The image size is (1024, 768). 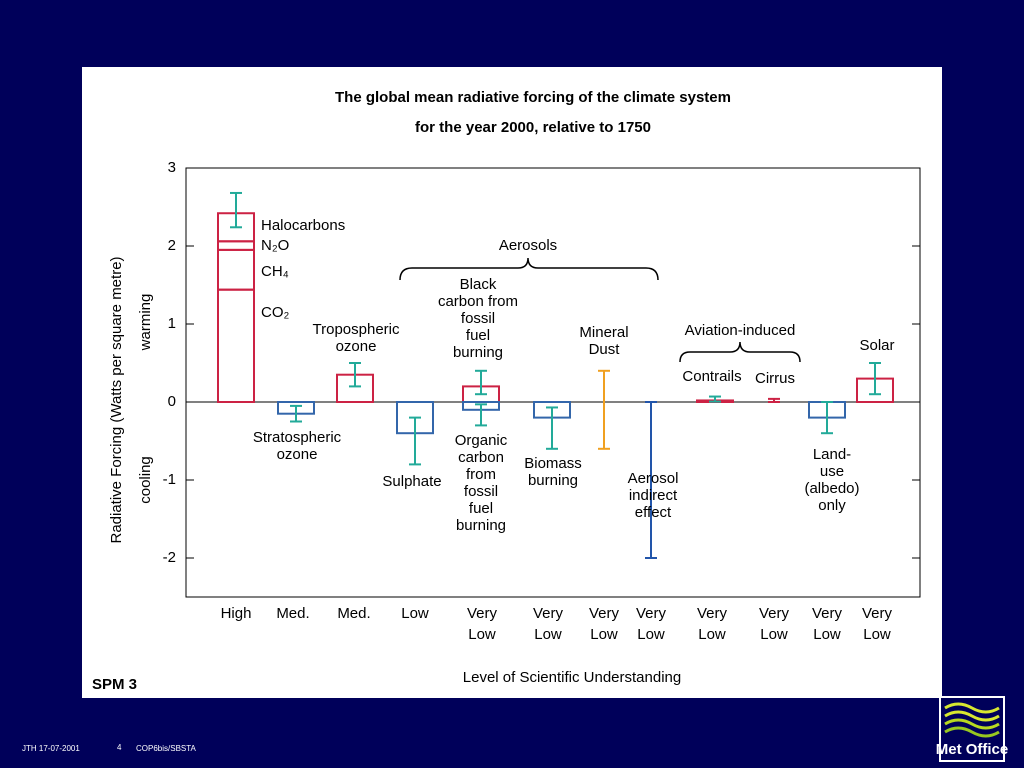 What do you see at coordinates (478, 301) in the screenshot?
I see `item-label: carbon from` at bounding box center [478, 301].